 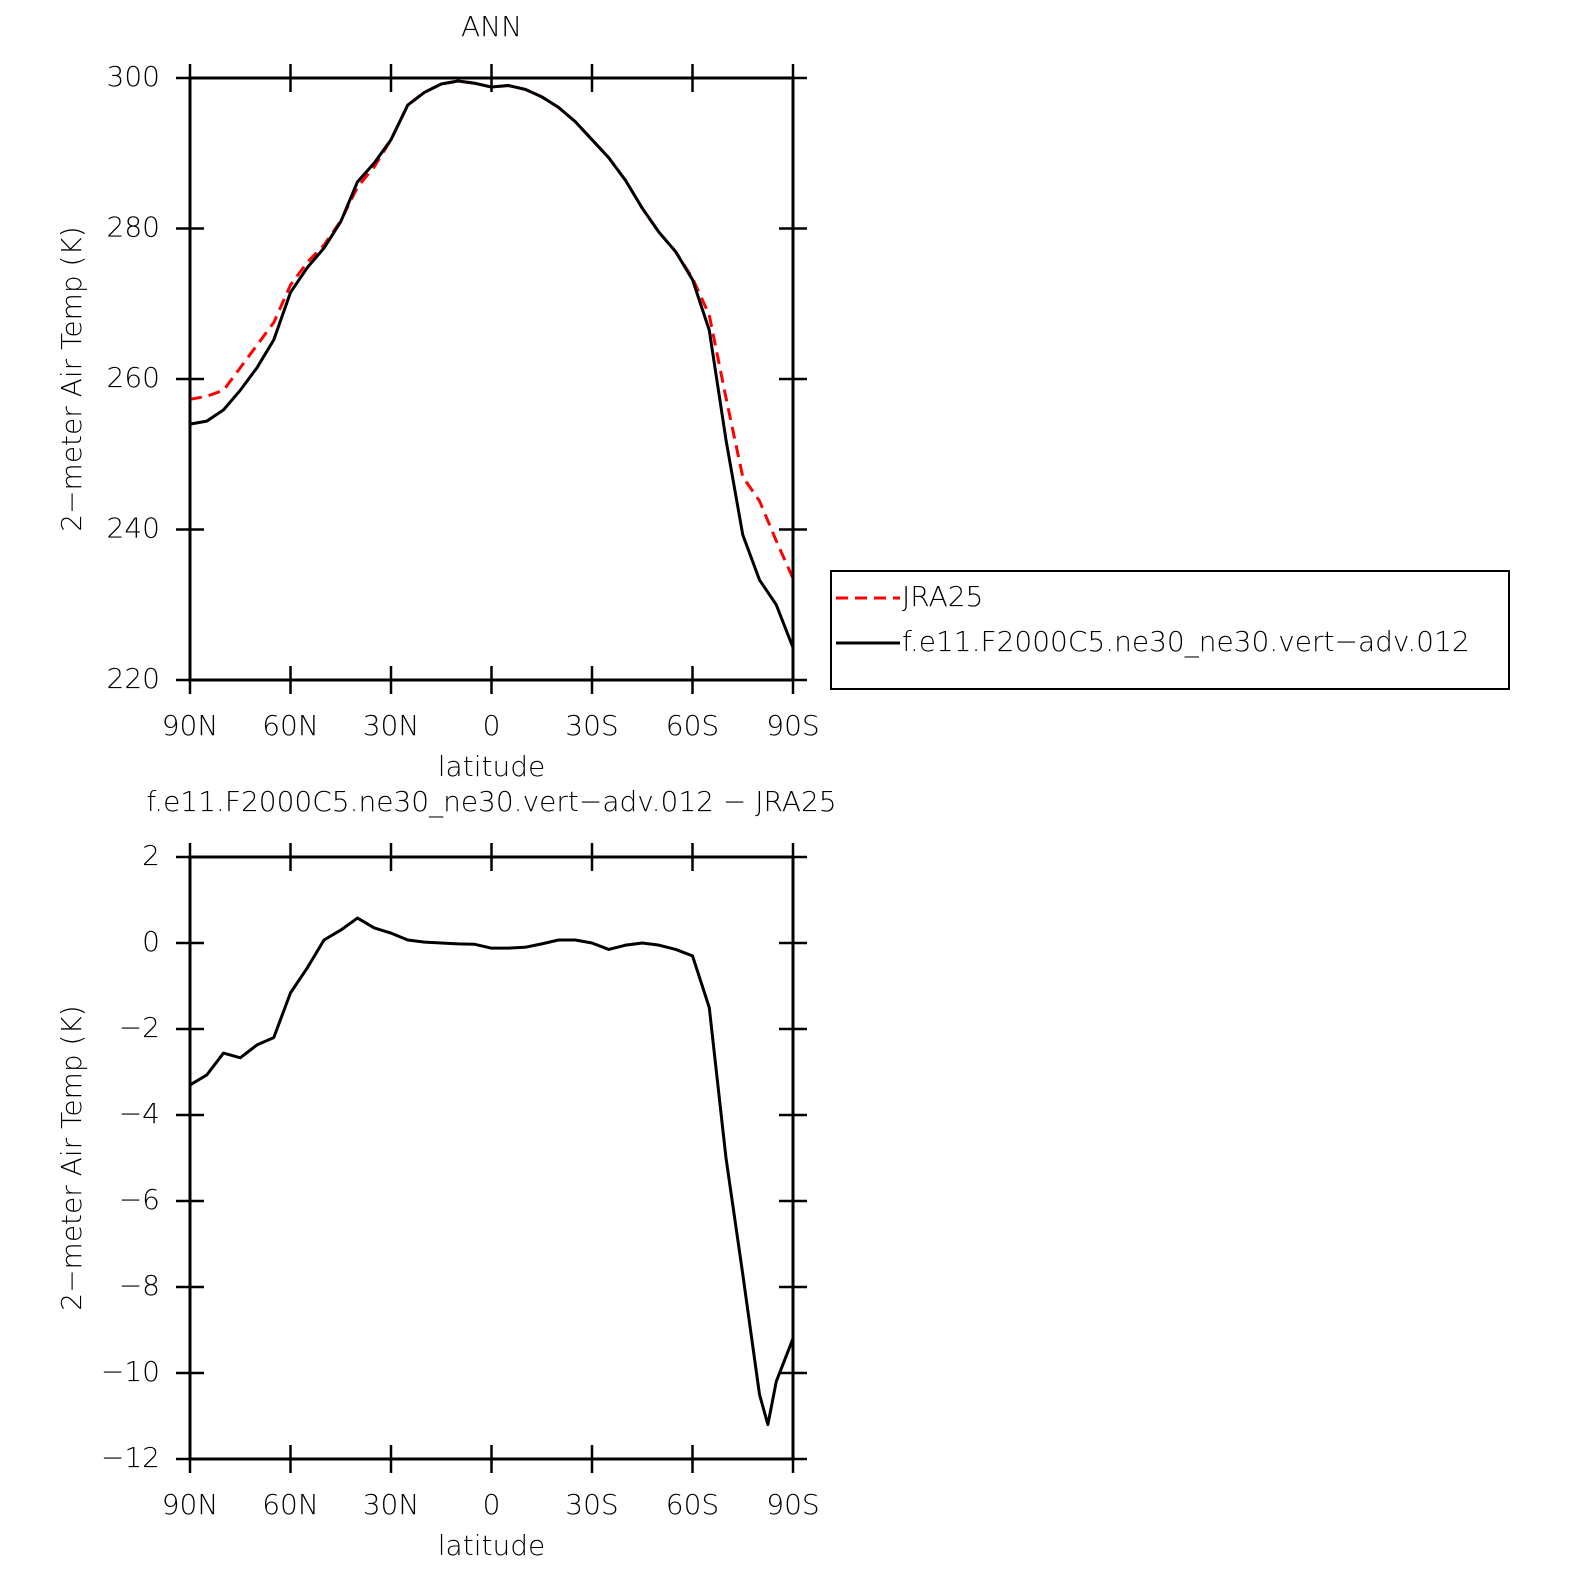 What do you see at coordinates (139, 1199) in the screenshot?
I see `y-tick-label: −6` at bounding box center [139, 1199].